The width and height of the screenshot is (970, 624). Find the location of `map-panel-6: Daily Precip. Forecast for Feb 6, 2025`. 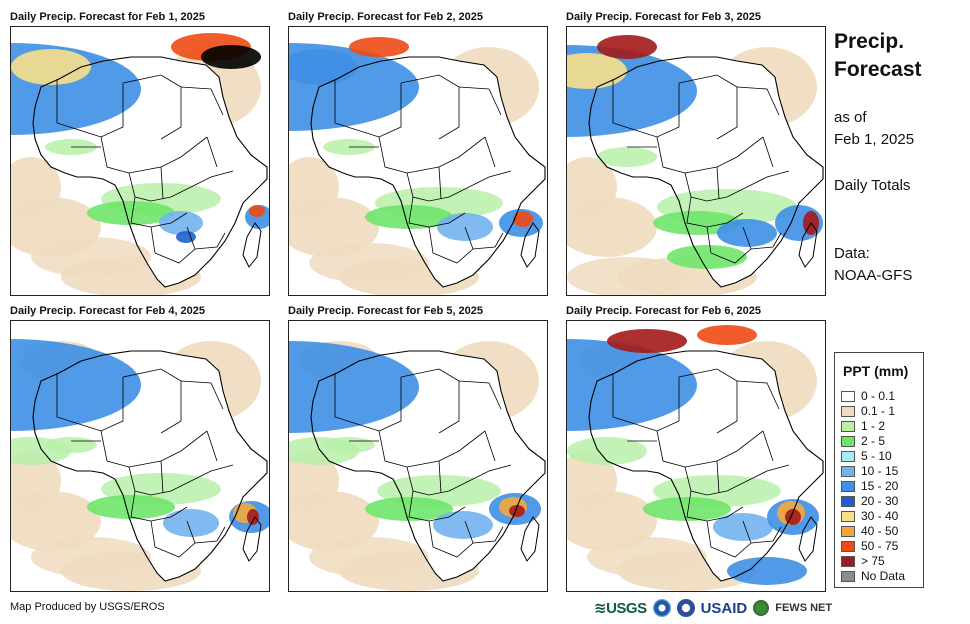

map-panel-6: Daily Precip. Forecast for Feb 6, 2025 is located at coordinates (697, 448).